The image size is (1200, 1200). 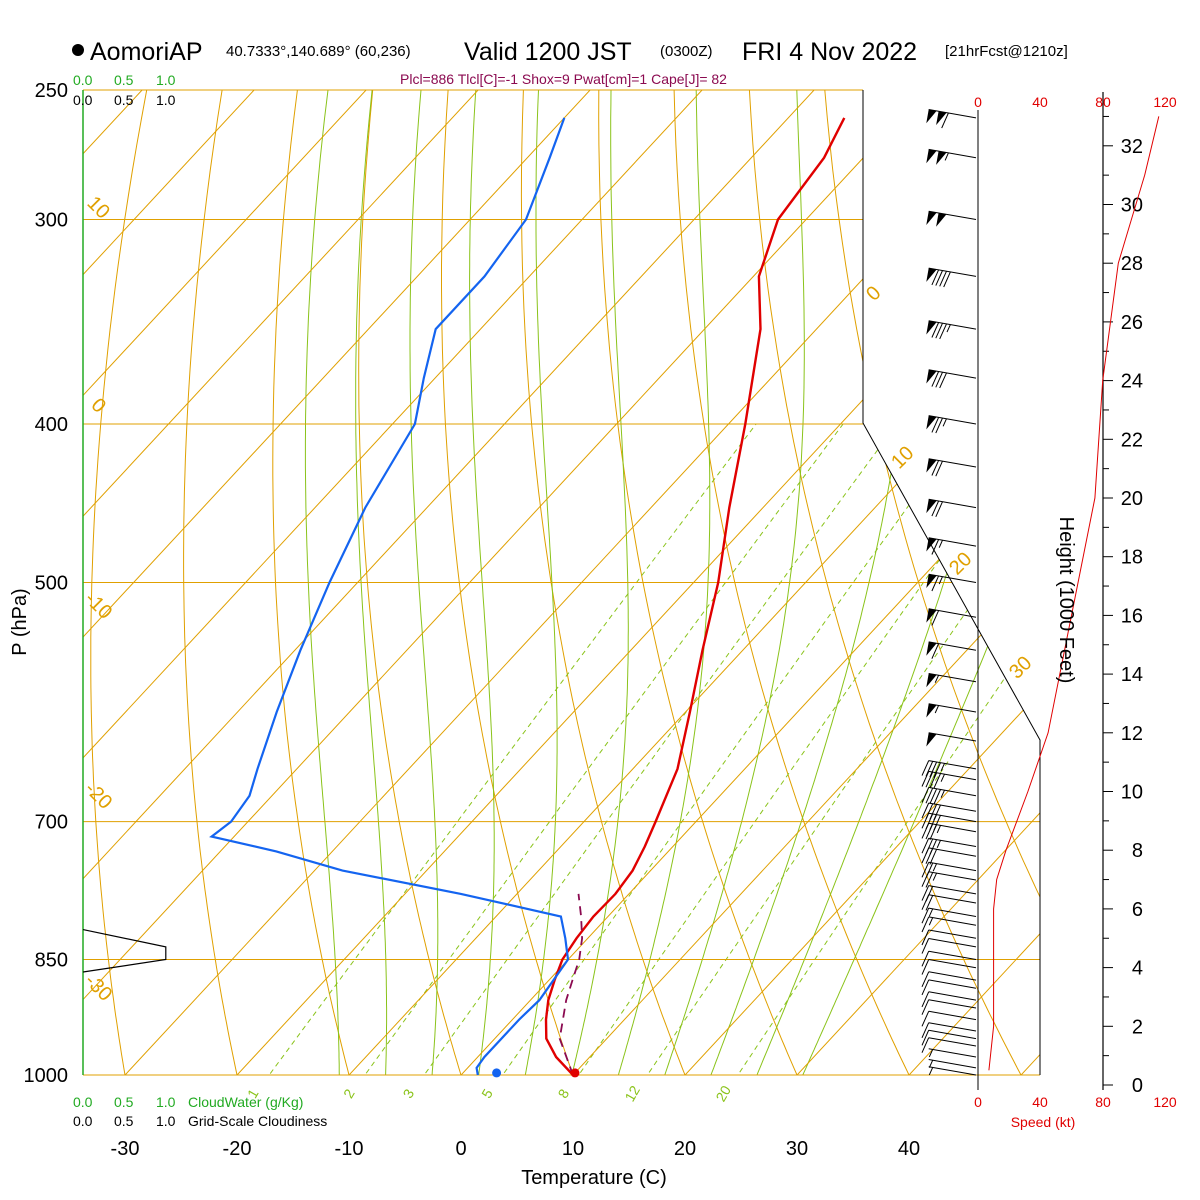 What do you see at coordinates (497, 1073) in the screenshot?
I see `surface-dewpoint-marker` at bounding box center [497, 1073].